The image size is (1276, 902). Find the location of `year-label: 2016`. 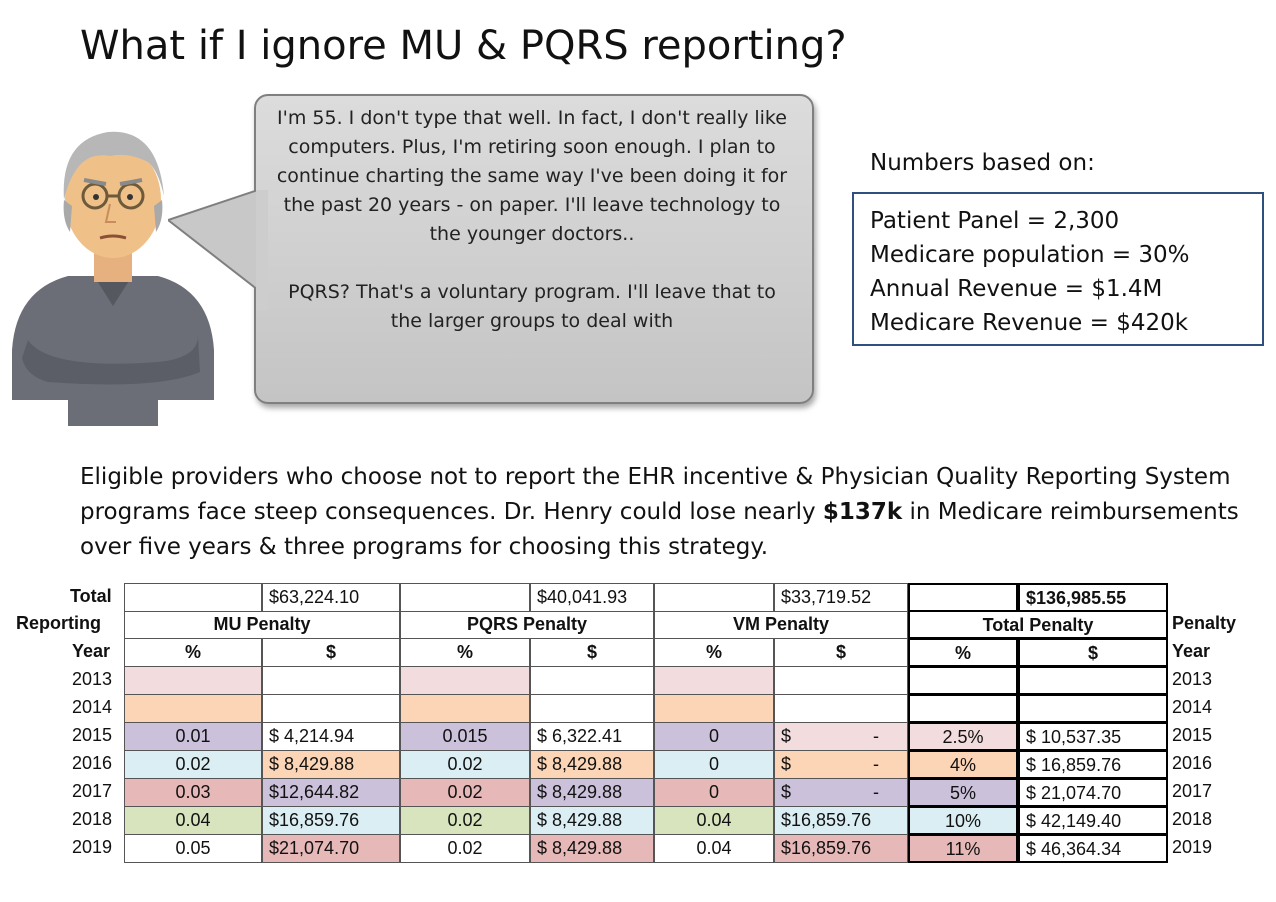

year-label: 2016 is located at coordinates (92, 763).